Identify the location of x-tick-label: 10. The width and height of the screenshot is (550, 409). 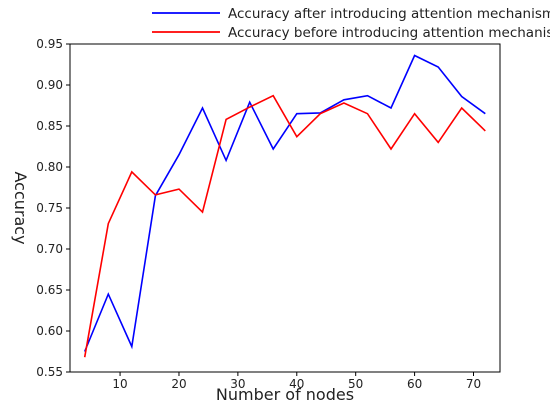
(119, 384).